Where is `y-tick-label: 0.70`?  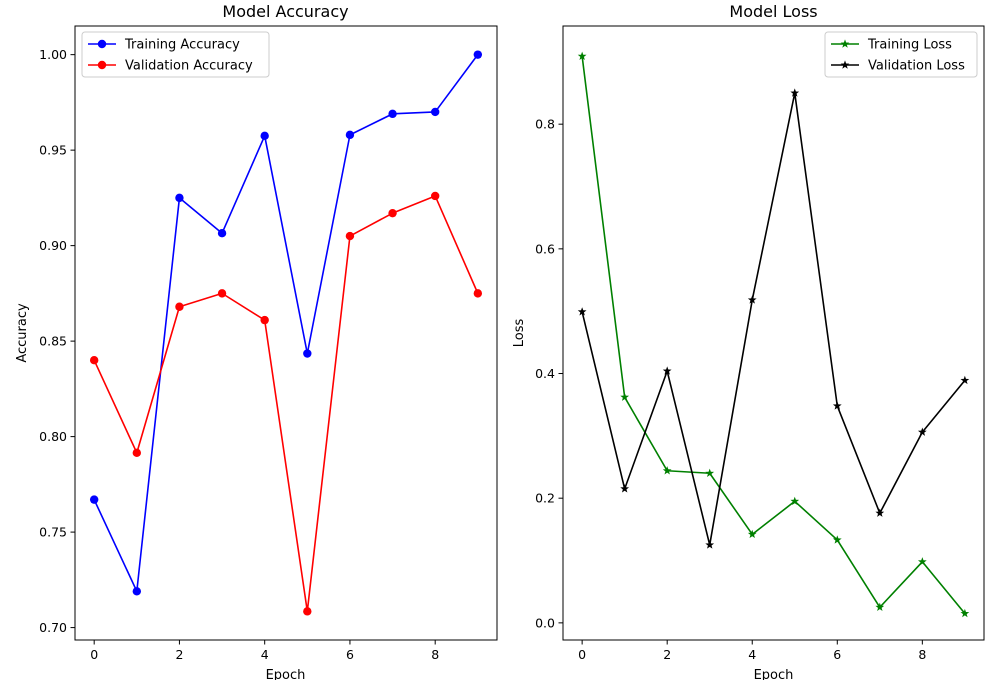
y-tick-label: 0.70 is located at coordinates (53, 627).